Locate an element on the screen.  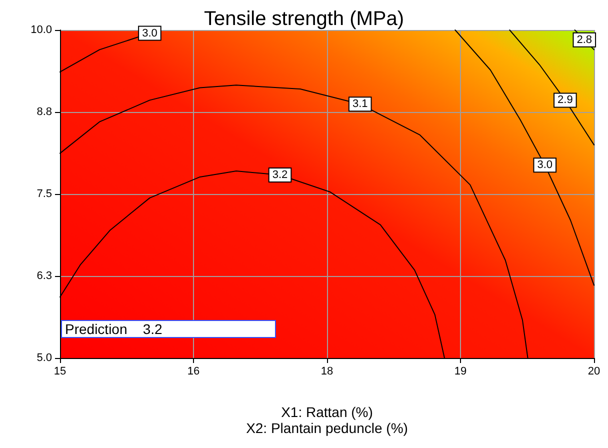
x-tick-label: 18 is located at coordinates (327, 372).